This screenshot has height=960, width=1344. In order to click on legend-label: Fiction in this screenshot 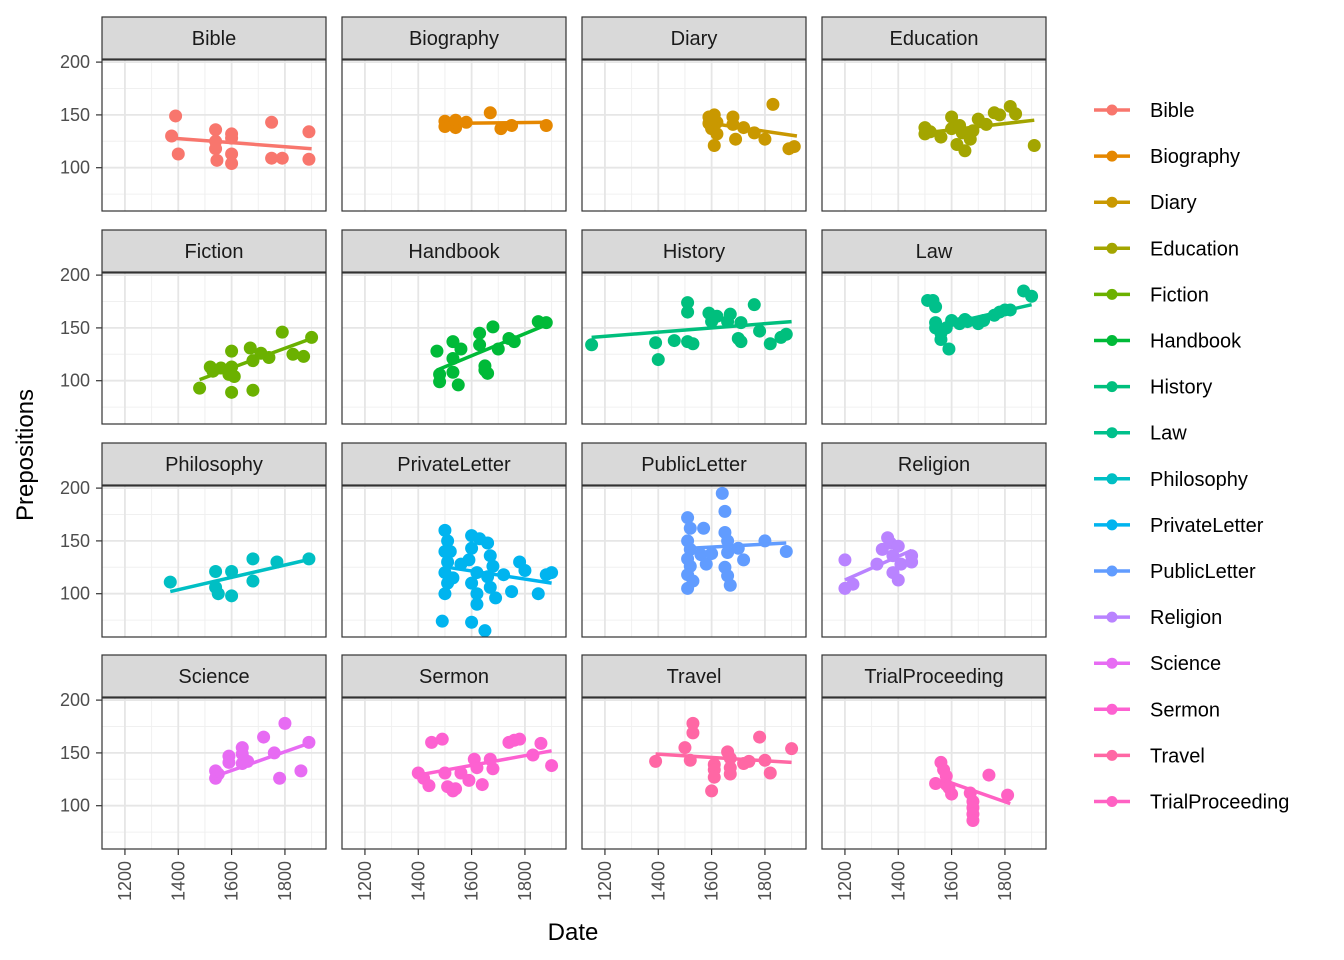, I will do `click(1179, 295)`.